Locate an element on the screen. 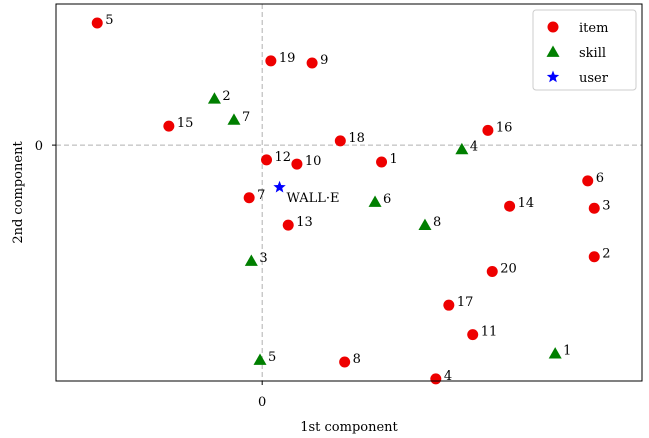  item-point-label: 7 is located at coordinates (261, 195).